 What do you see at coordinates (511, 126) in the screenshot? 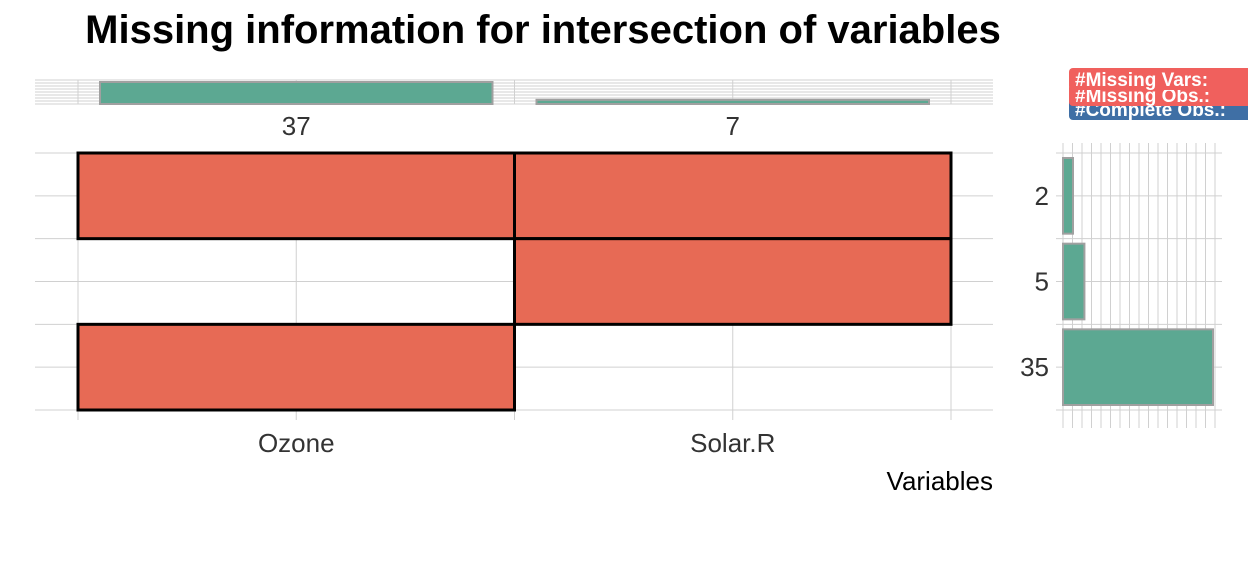
I see `variable-count-labels: 37 7` at bounding box center [511, 126].